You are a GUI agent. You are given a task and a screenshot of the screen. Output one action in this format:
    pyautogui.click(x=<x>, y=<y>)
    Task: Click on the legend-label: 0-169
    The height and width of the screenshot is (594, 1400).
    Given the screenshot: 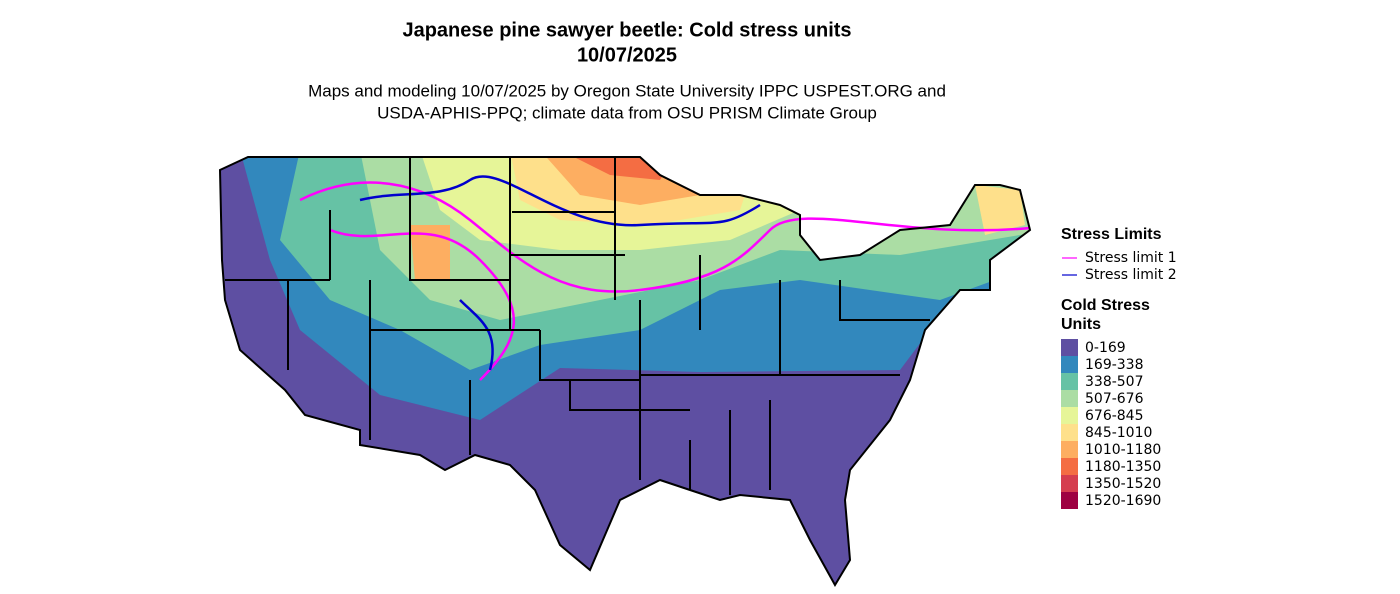 What is the action you would take?
    pyautogui.click(x=1105, y=348)
    